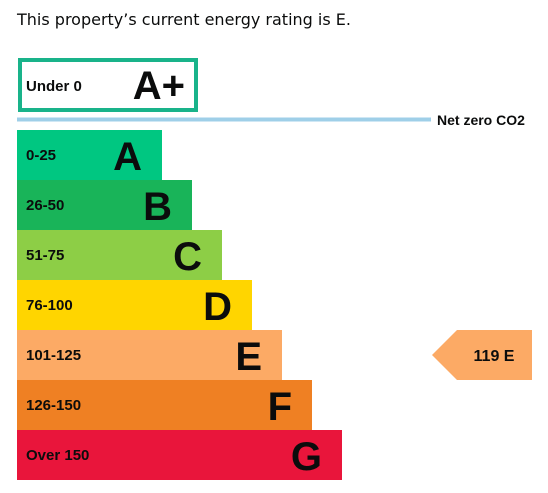 The width and height of the screenshot is (548, 493). Describe the element at coordinates (127, 157) in the screenshot. I see `band-a-letter: A` at that location.